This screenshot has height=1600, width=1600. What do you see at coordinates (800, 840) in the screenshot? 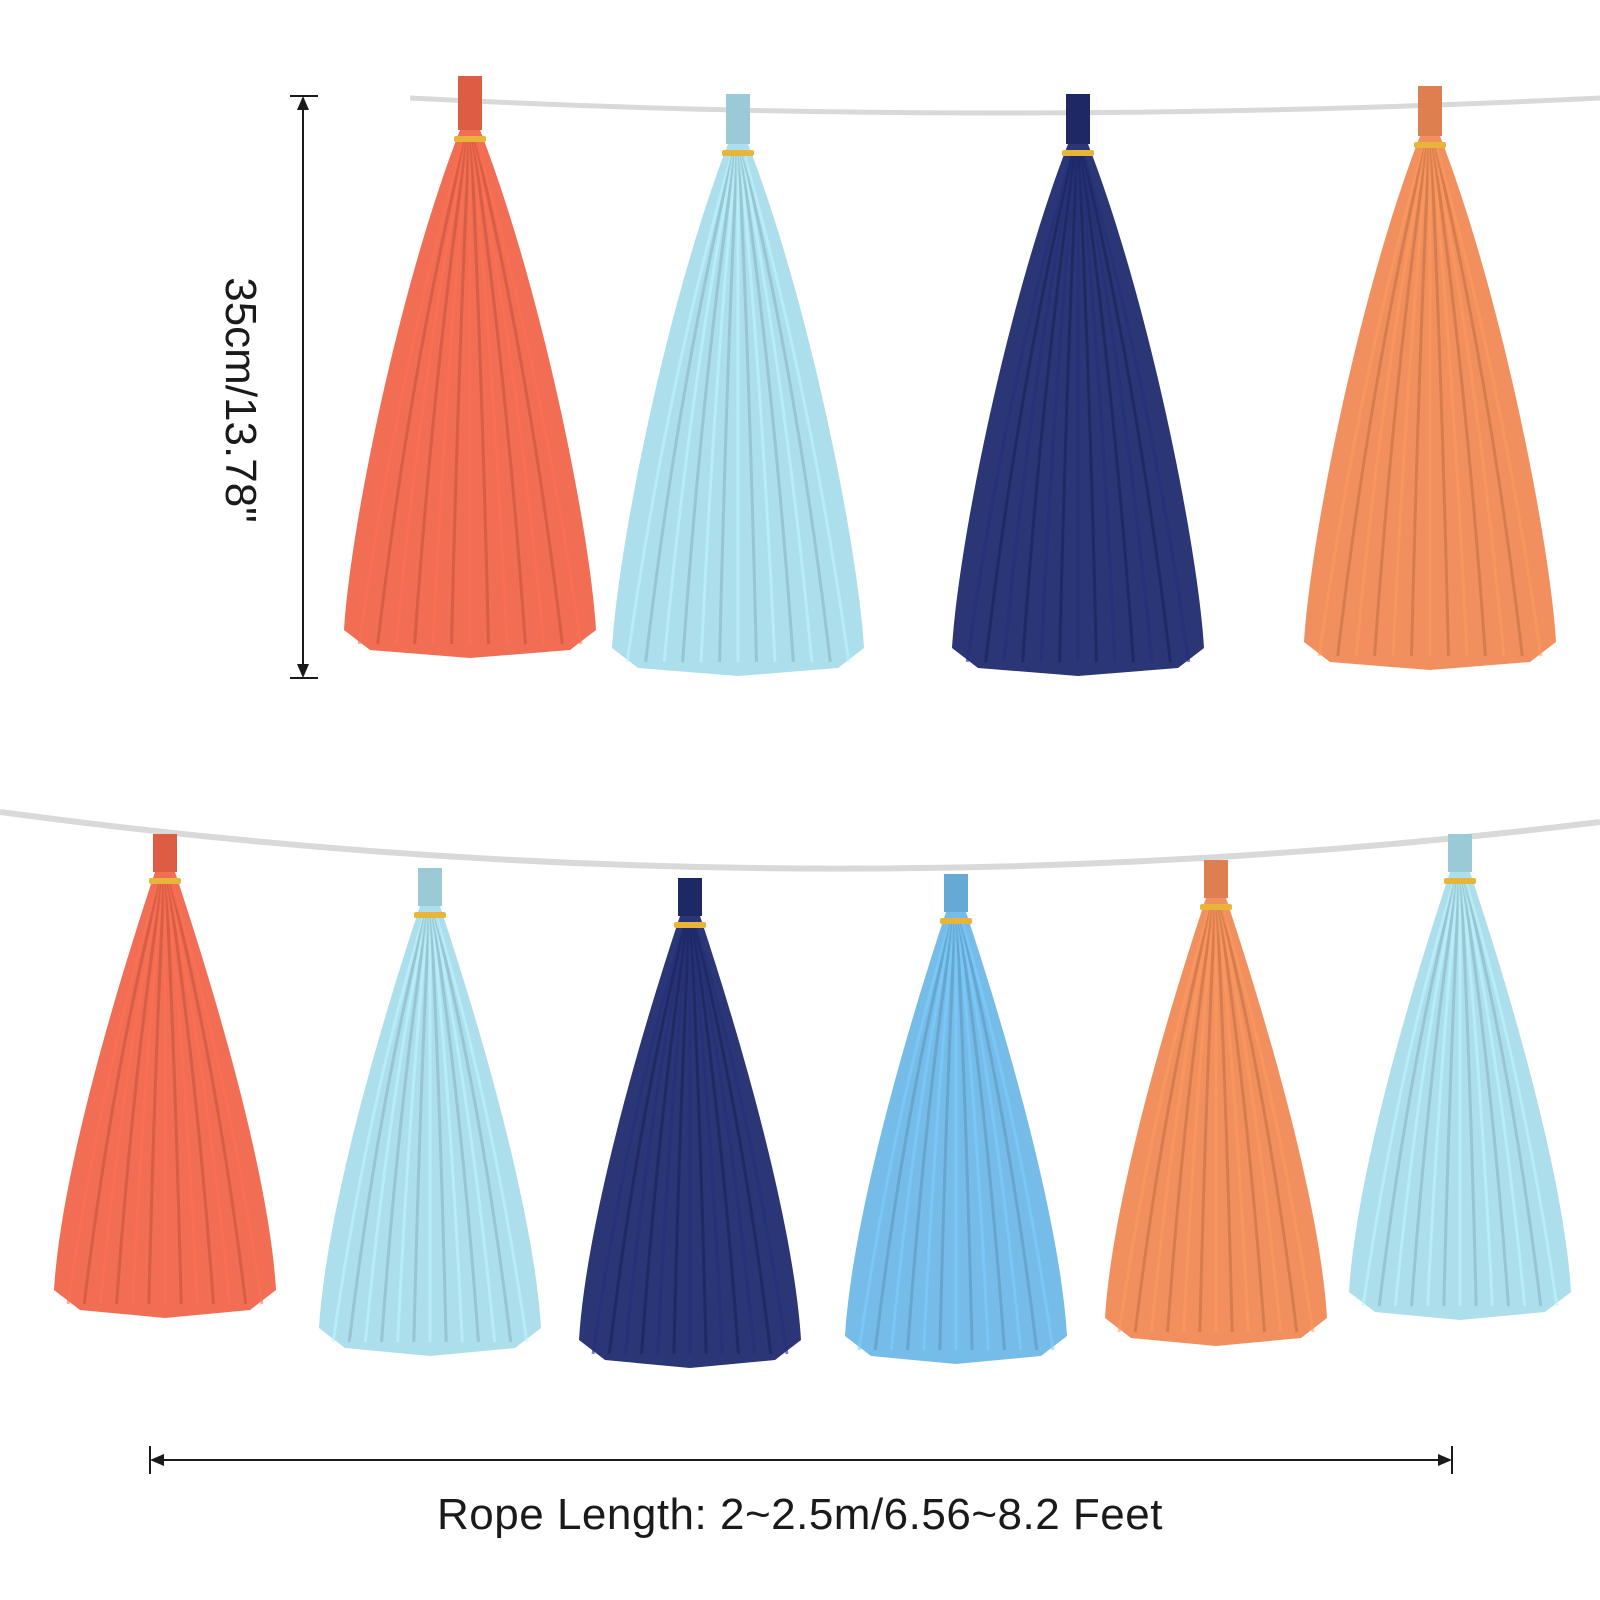
I see `bottom-rope` at bounding box center [800, 840].